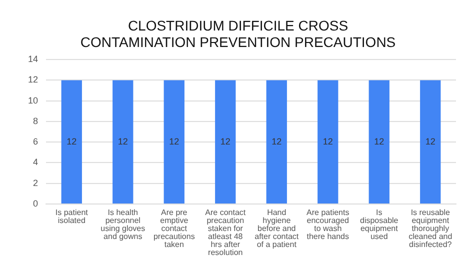 Image resolution: width=474 pixels, height=266 pixels. Describe the element at coordinates (72, 217) in the screenshot. I see `x-tick-label: Is patient isolated` at that location.